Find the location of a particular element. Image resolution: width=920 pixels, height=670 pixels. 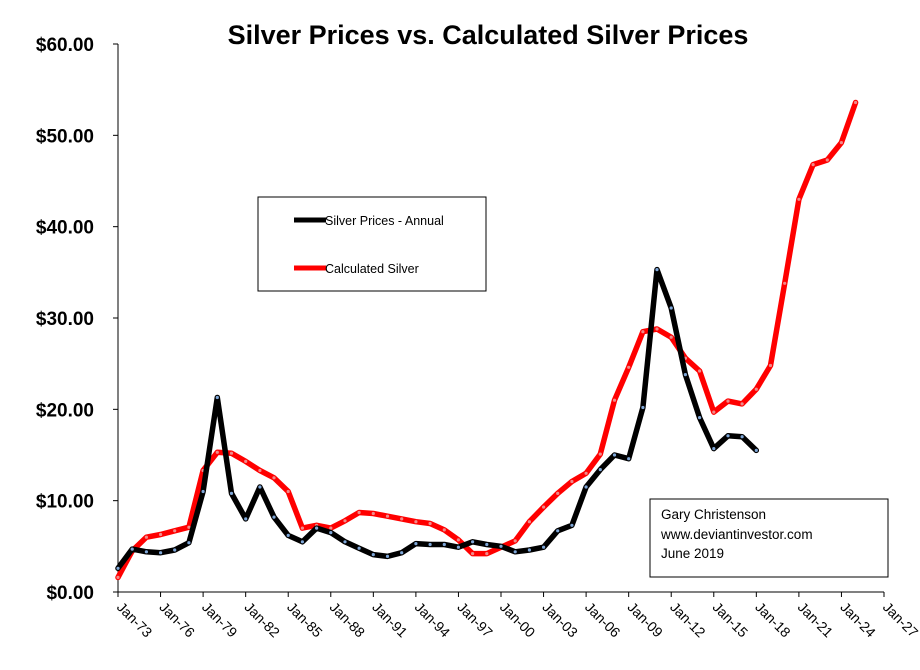

legend-box is located at coordinates (372, 244).